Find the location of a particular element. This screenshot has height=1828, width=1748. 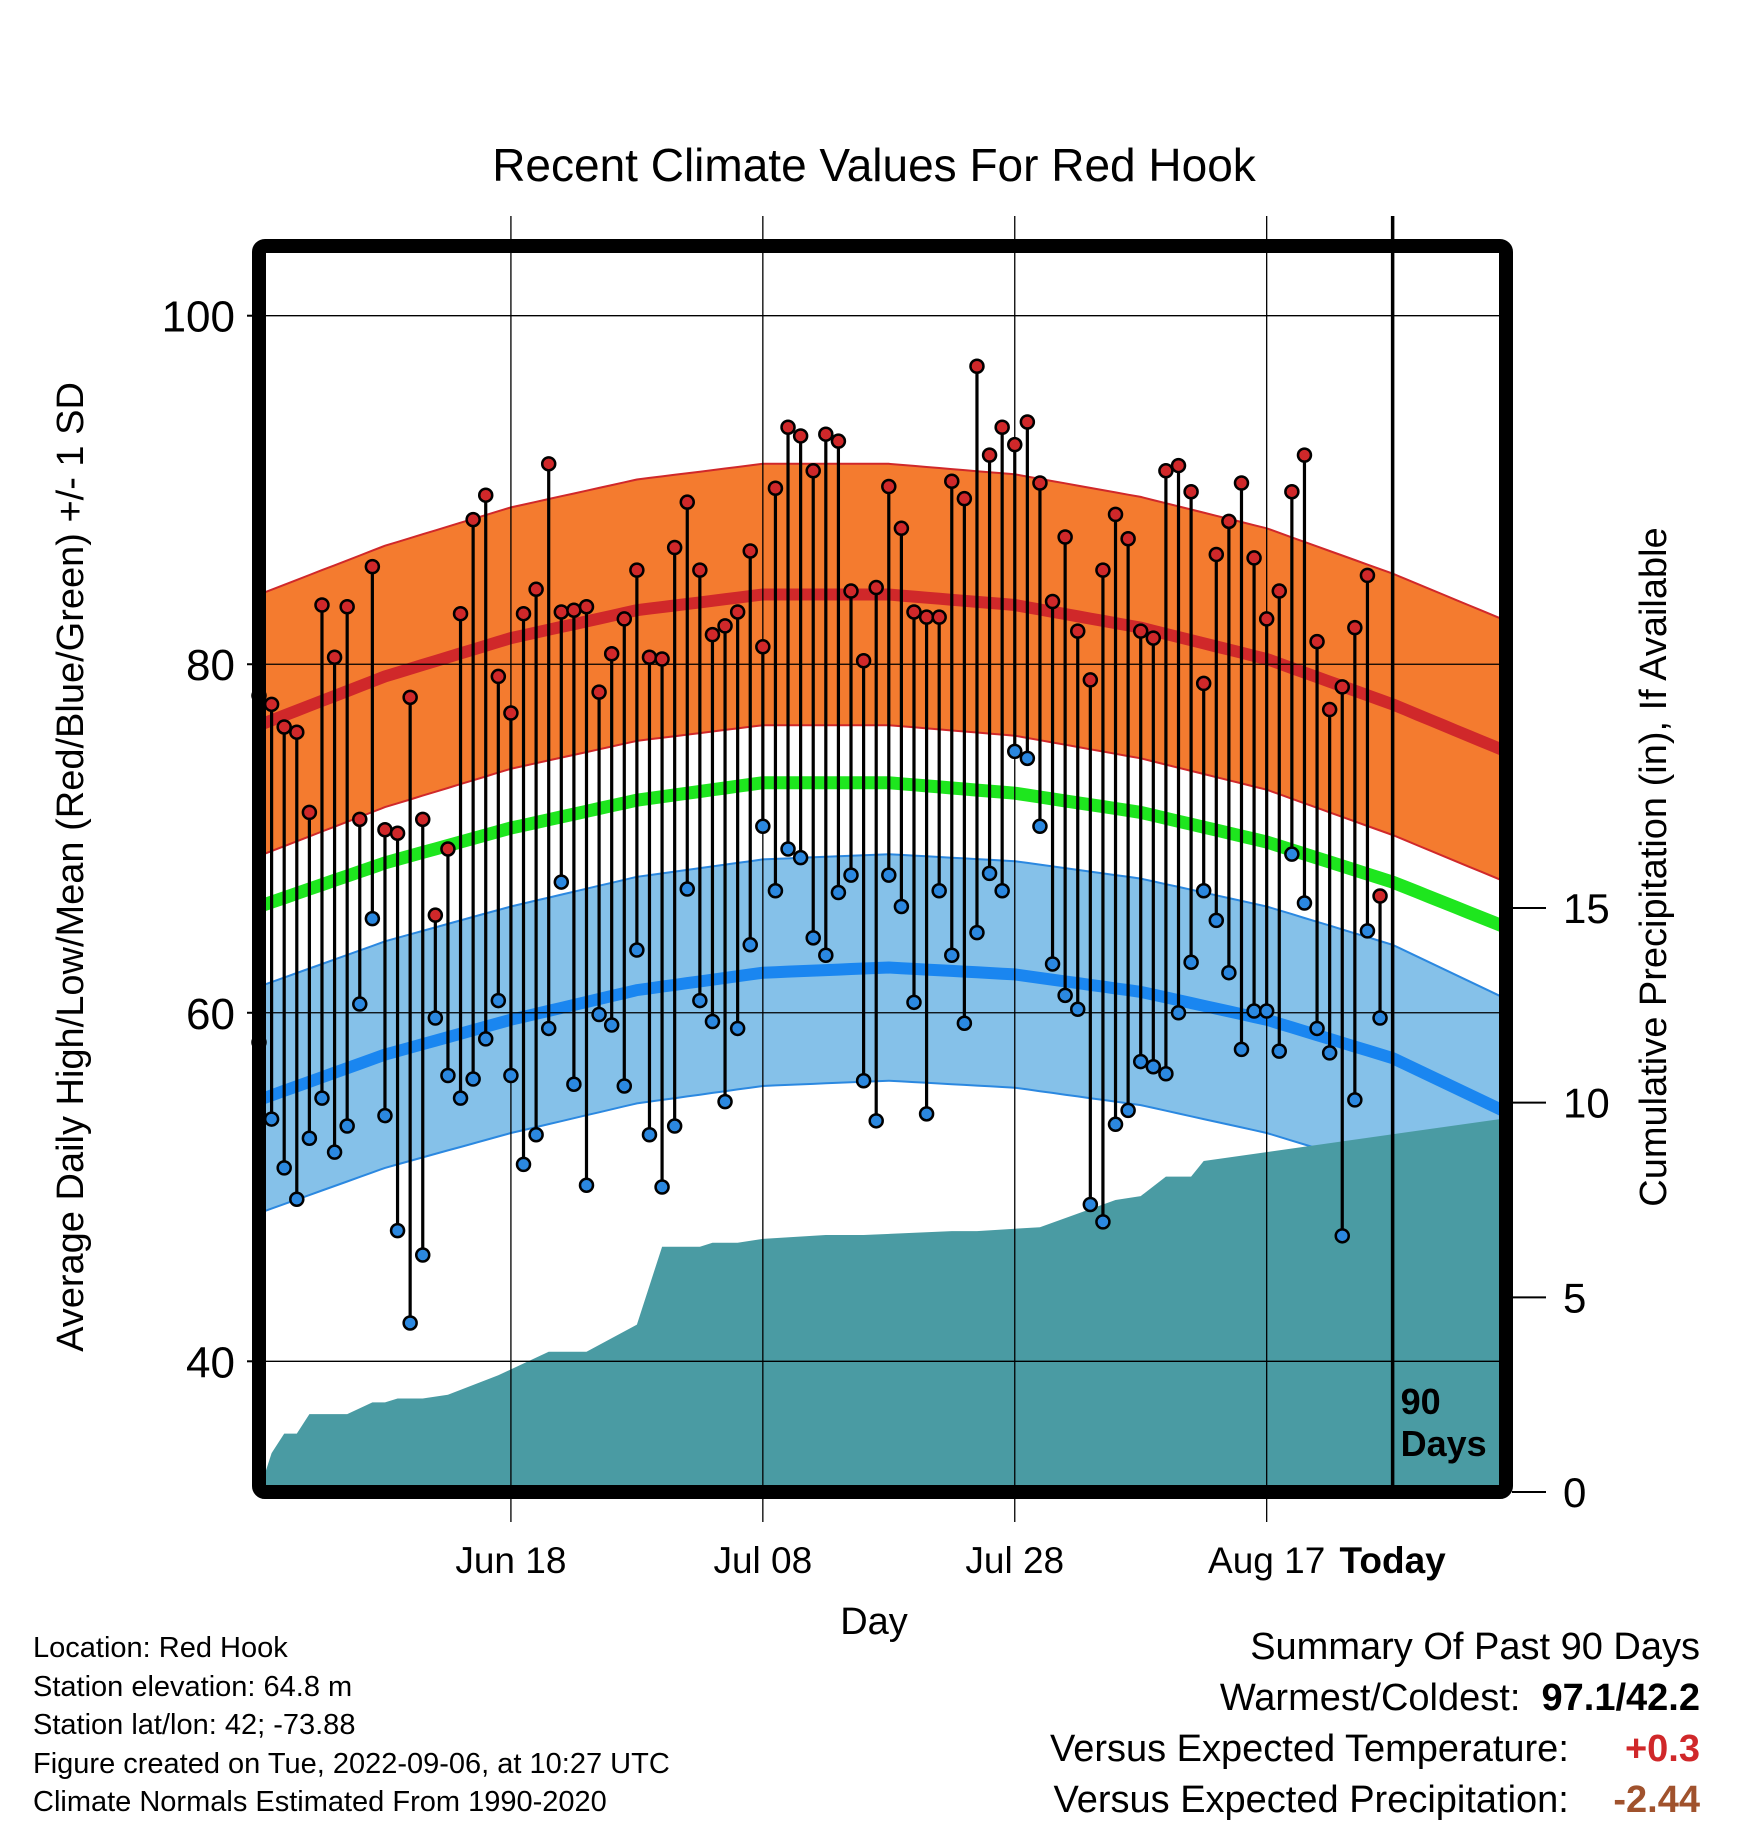

y2-tick-label: 15 is located at coordinates (1586, 908).